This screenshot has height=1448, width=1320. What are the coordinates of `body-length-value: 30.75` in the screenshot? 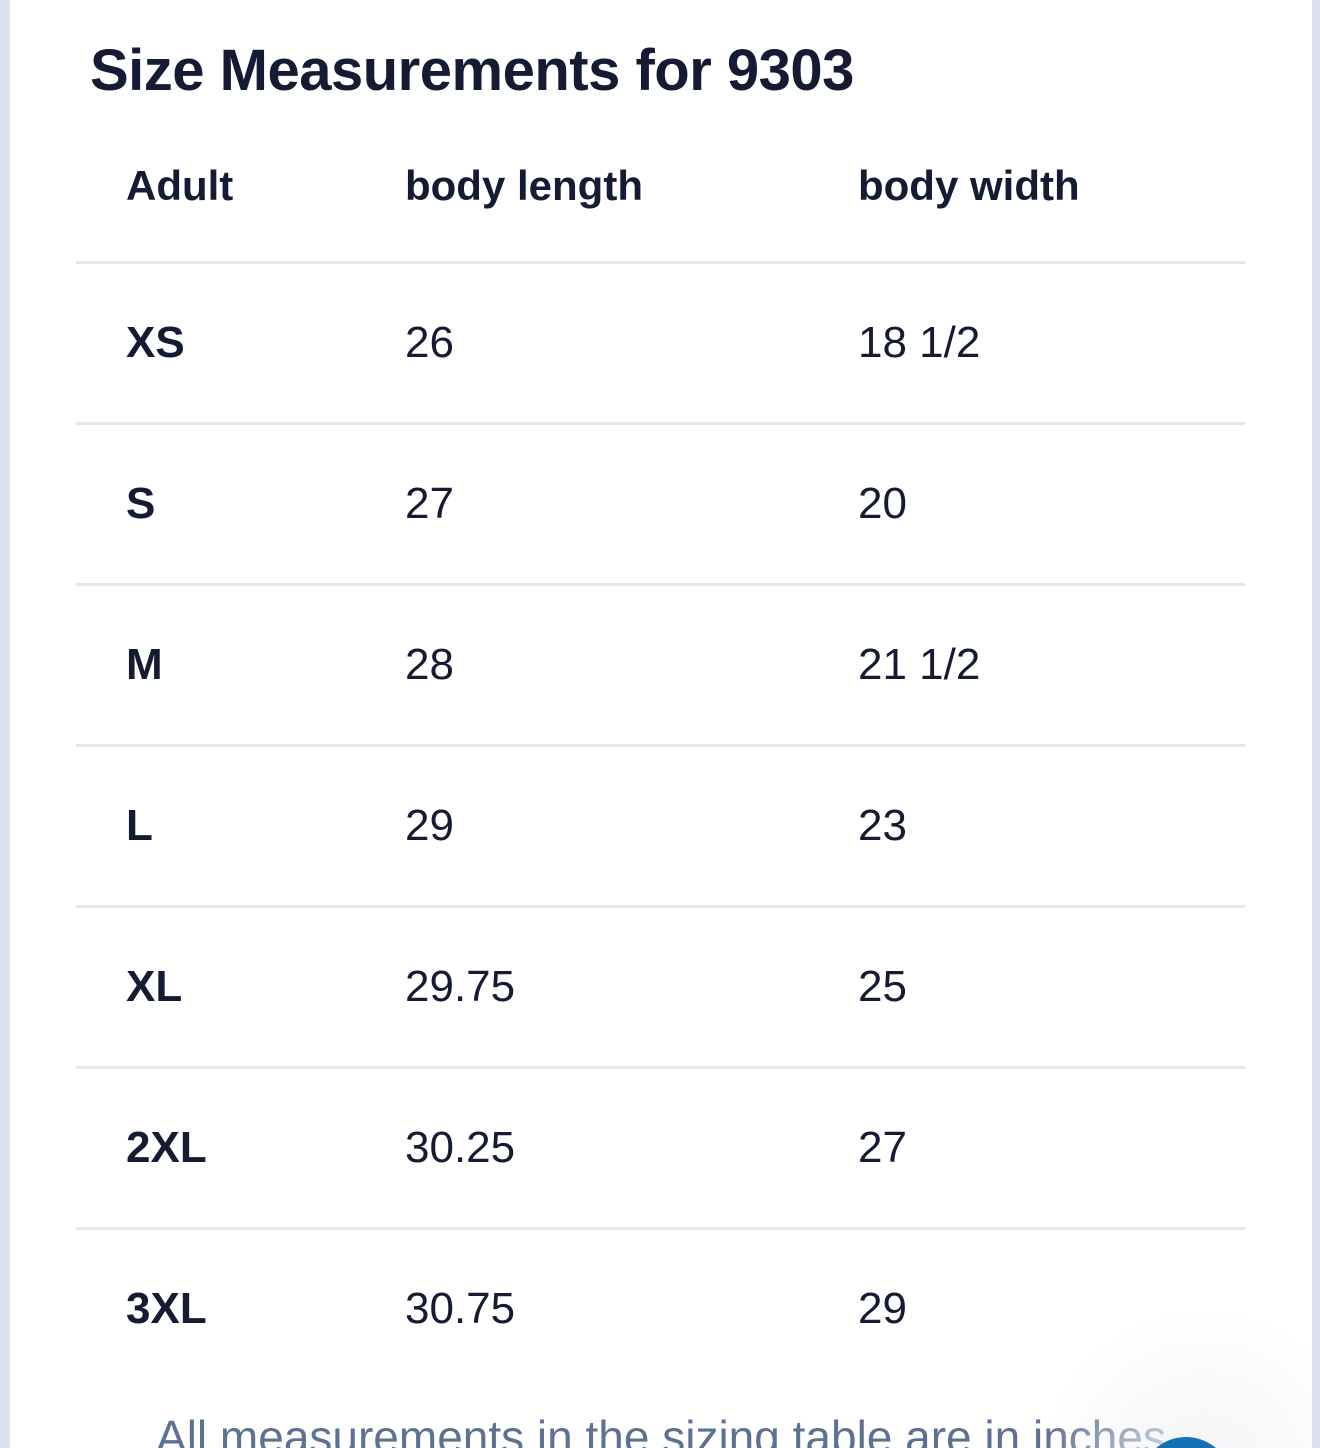 It's located at (460, 1308).